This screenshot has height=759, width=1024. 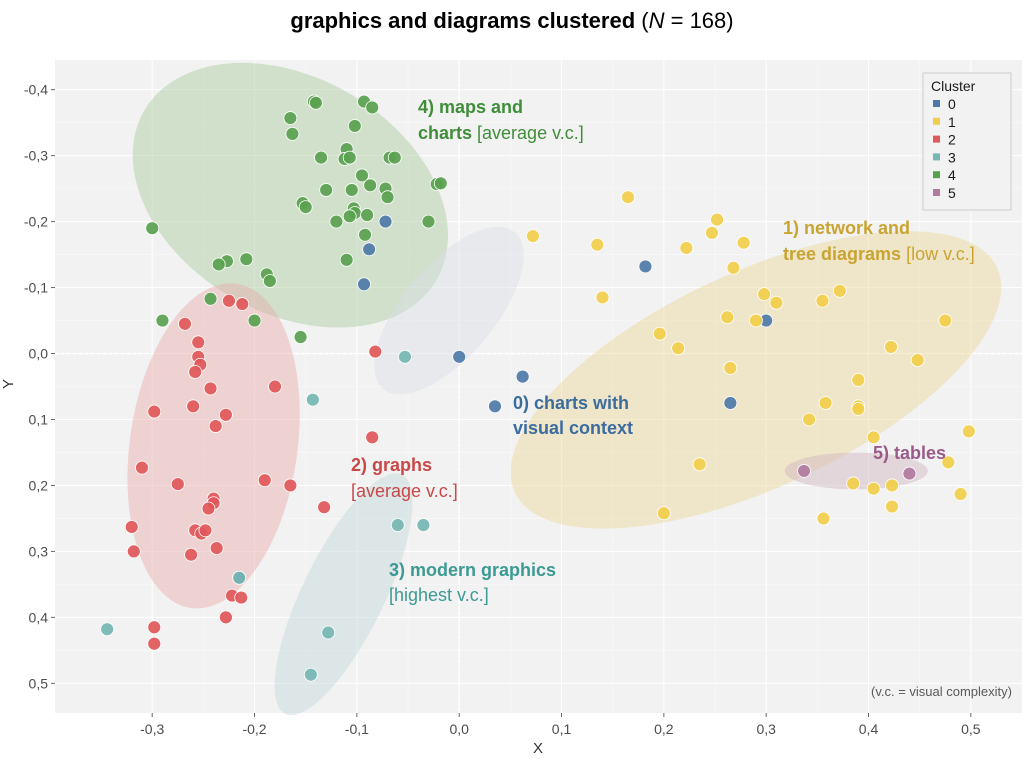 I want to click on legend-label-5: 5, so click(x=952, y=193).